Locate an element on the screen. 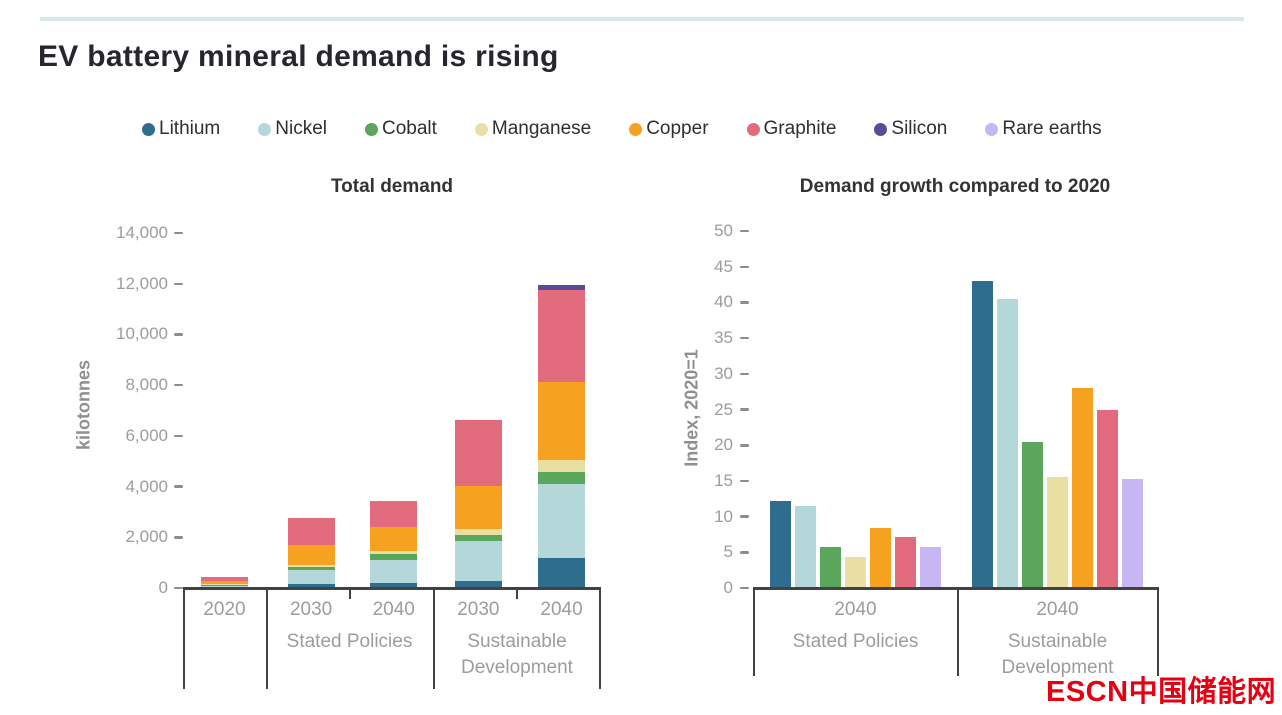  nickel-swatch is located at coordinates (265, 129).